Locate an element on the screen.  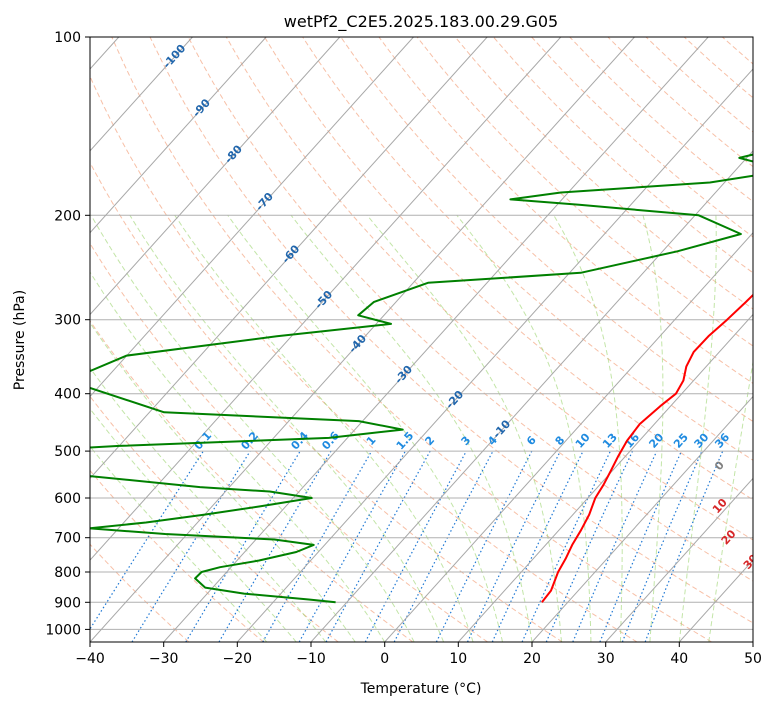
mixing-ratio-label: 3 is located at coordinates (466, 441).